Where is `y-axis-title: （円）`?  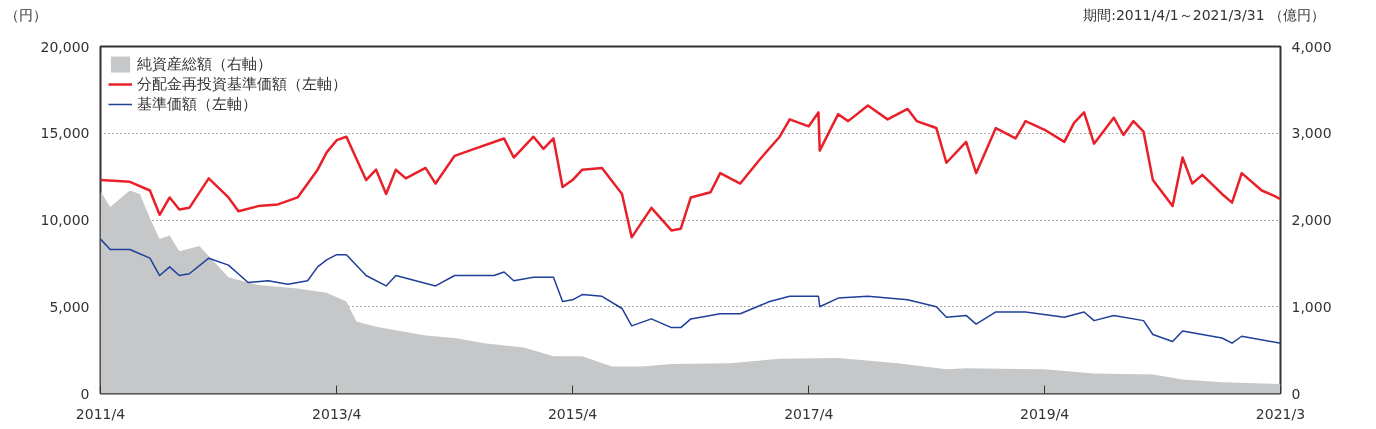 y-axis-title: （円） is located at coordinates (26, 15).